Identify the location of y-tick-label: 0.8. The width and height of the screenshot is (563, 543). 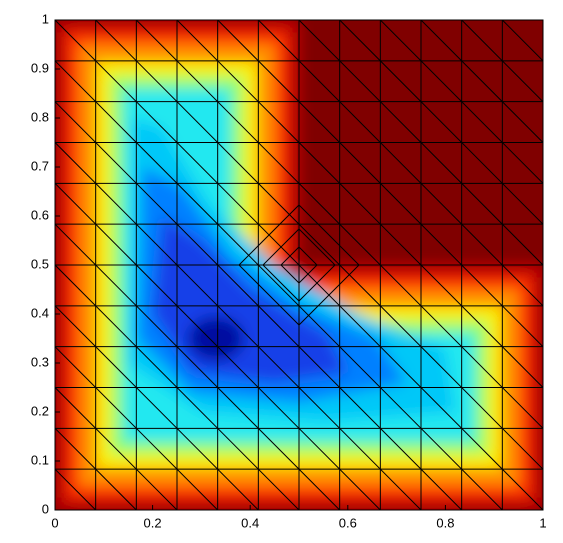
(40, 116).